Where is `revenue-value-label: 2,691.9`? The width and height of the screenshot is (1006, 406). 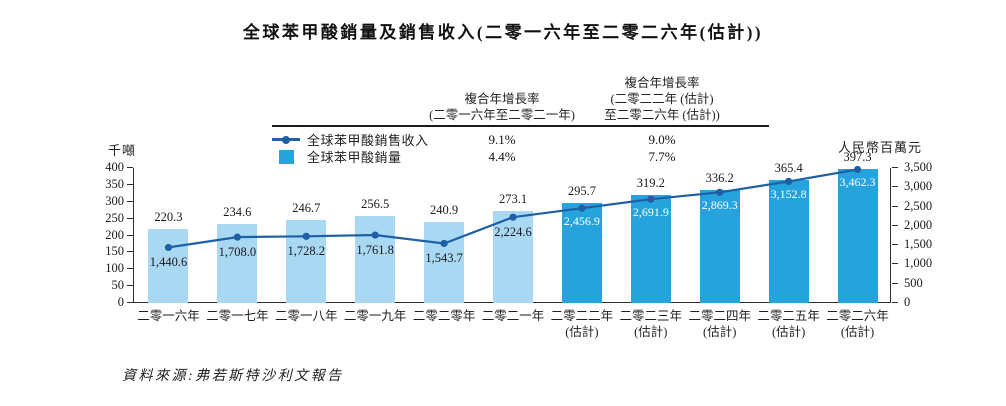
revenue-value-label: 2,691.9 is located at coordinates (650, 212).